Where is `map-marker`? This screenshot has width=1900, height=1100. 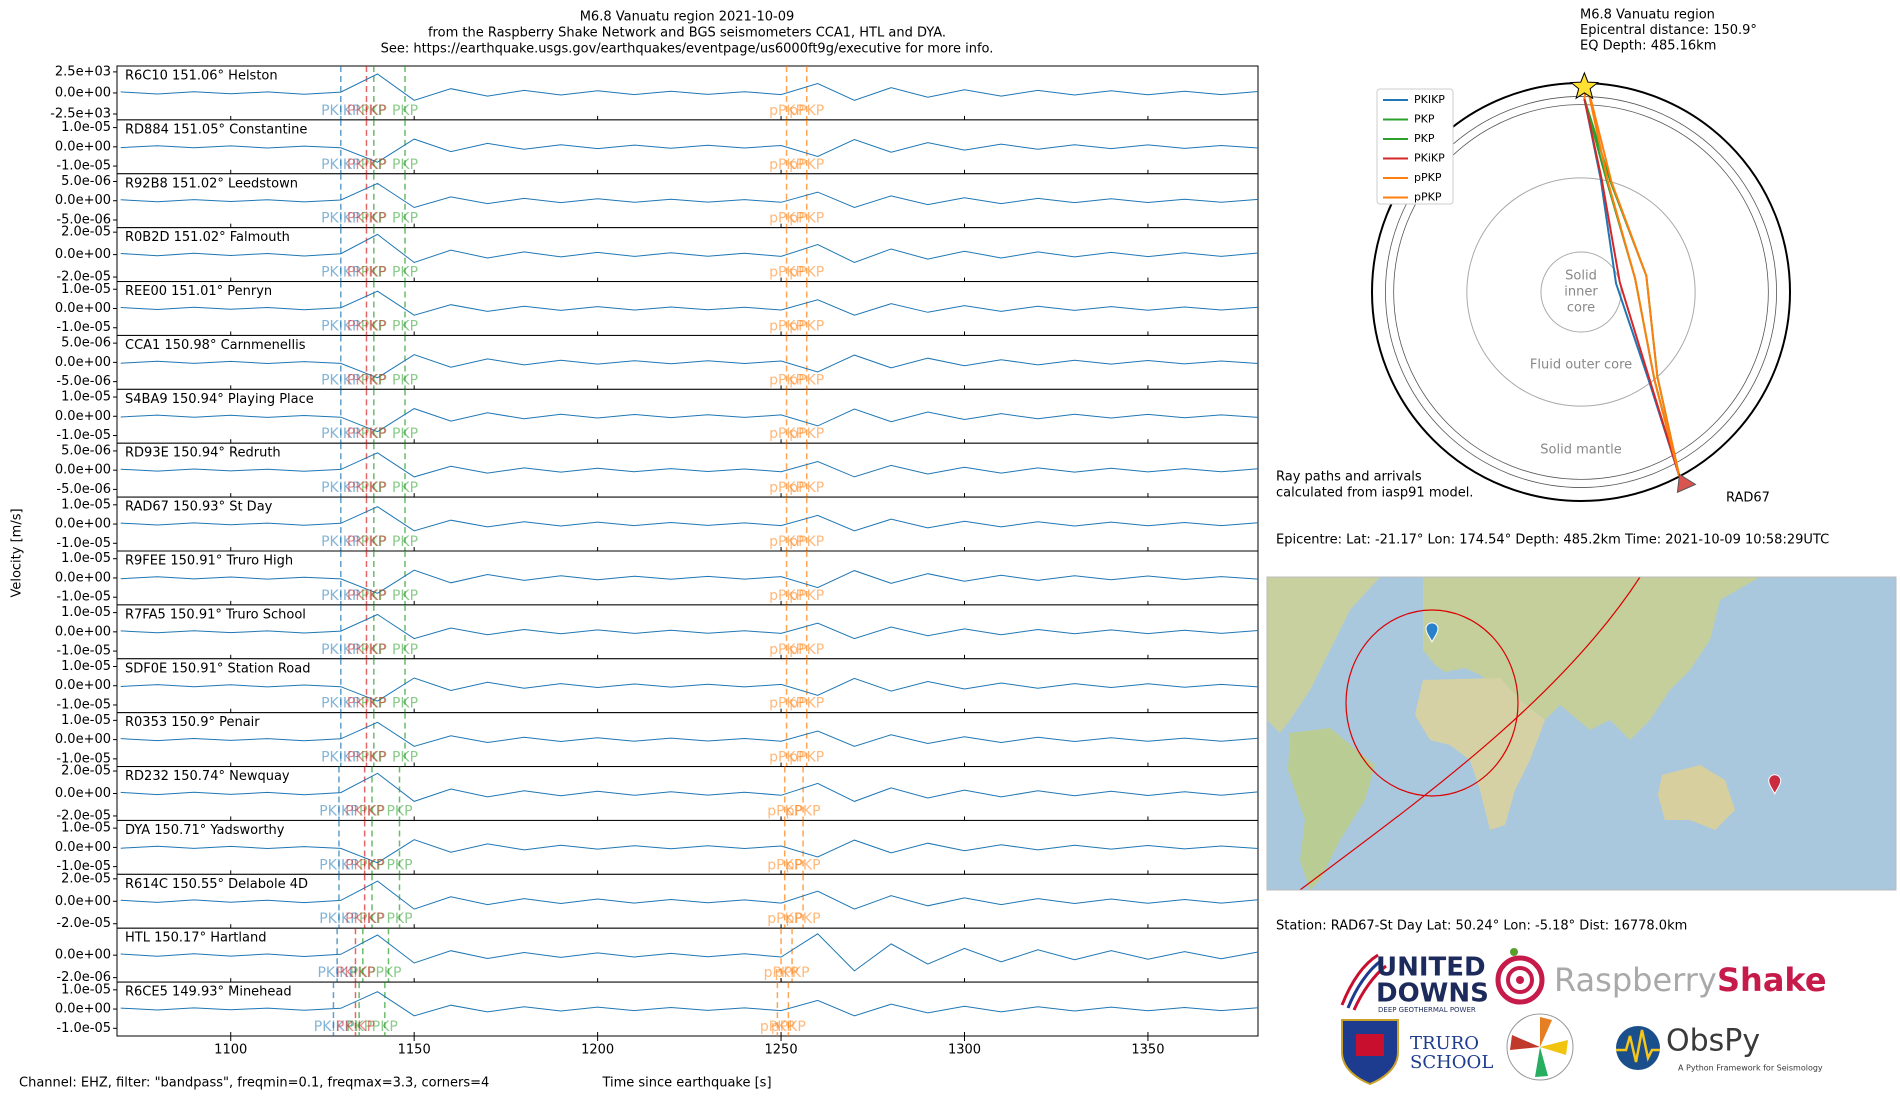
map-marker is located at coordinates (1432, 632).